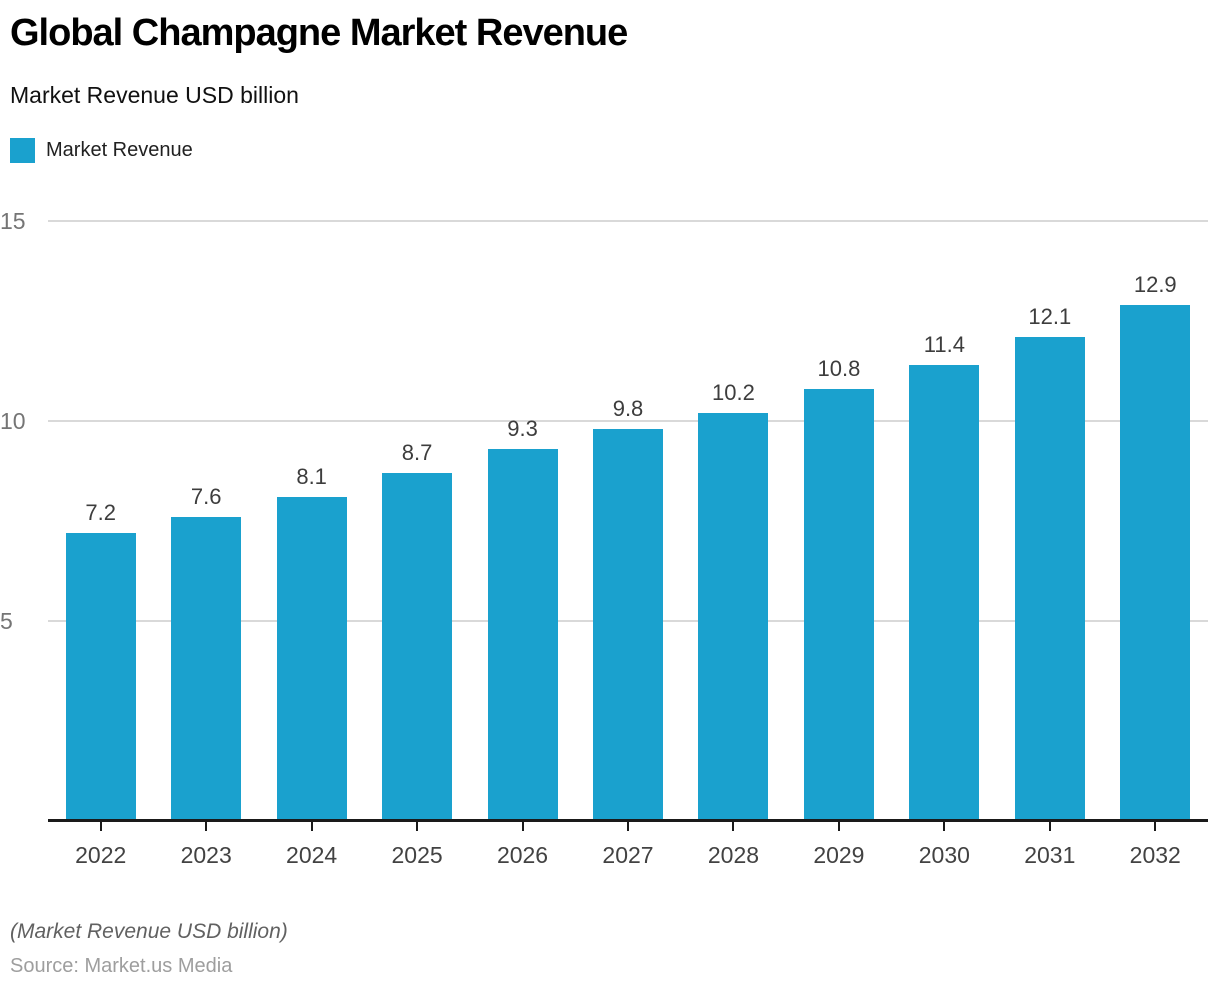  What do you see at coordinates (206, 826) in the screenshot?
I see `x-axis-tick-2023` at bounding box center [206, 826].